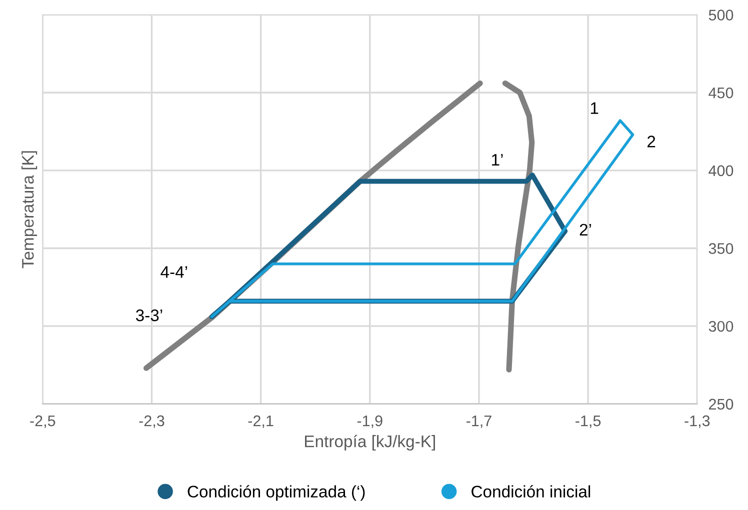  What do you see at coordinates (721, 326) in the screenshot?
I see `y-tick-label: 300` at bounding box center [721, 326].